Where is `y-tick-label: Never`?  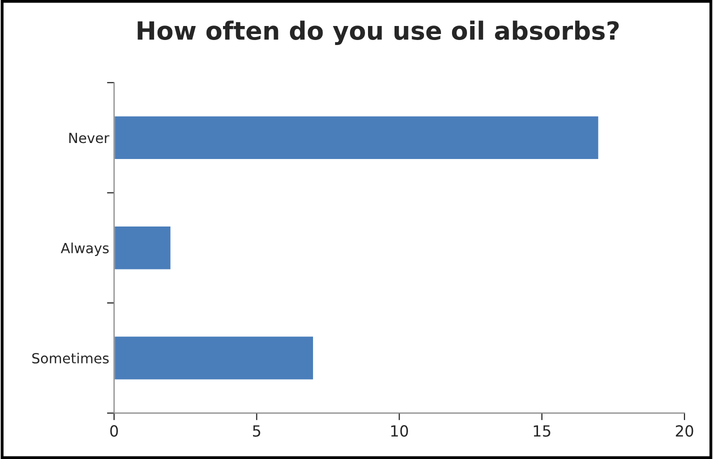
y-tick-label: Never is located at coordinates (89, 138).